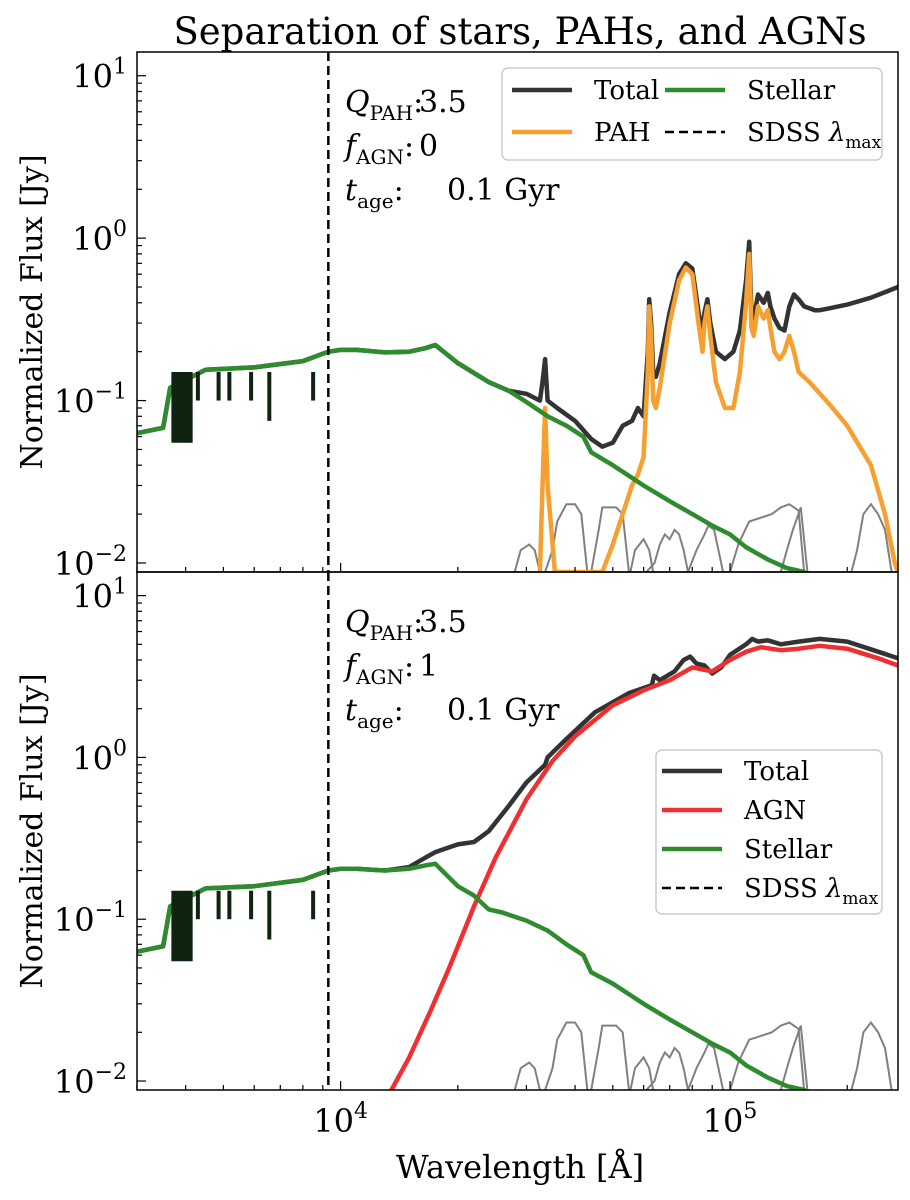  Describe the element at coordinates (520, 1167) in the screenshot. I see `xlabel: Wavelength [Å]` at that location.